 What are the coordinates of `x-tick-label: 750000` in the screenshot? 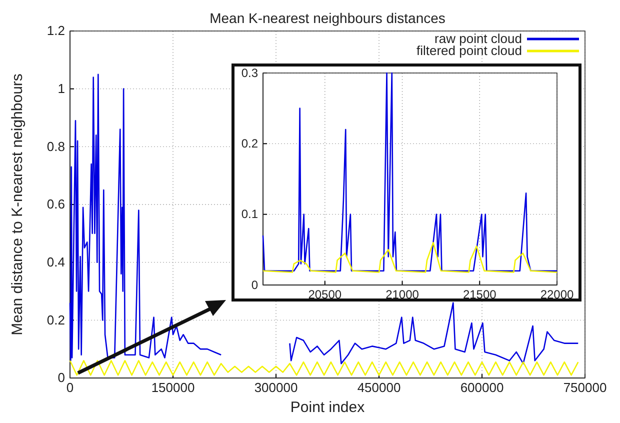 It's located at (585, 388).